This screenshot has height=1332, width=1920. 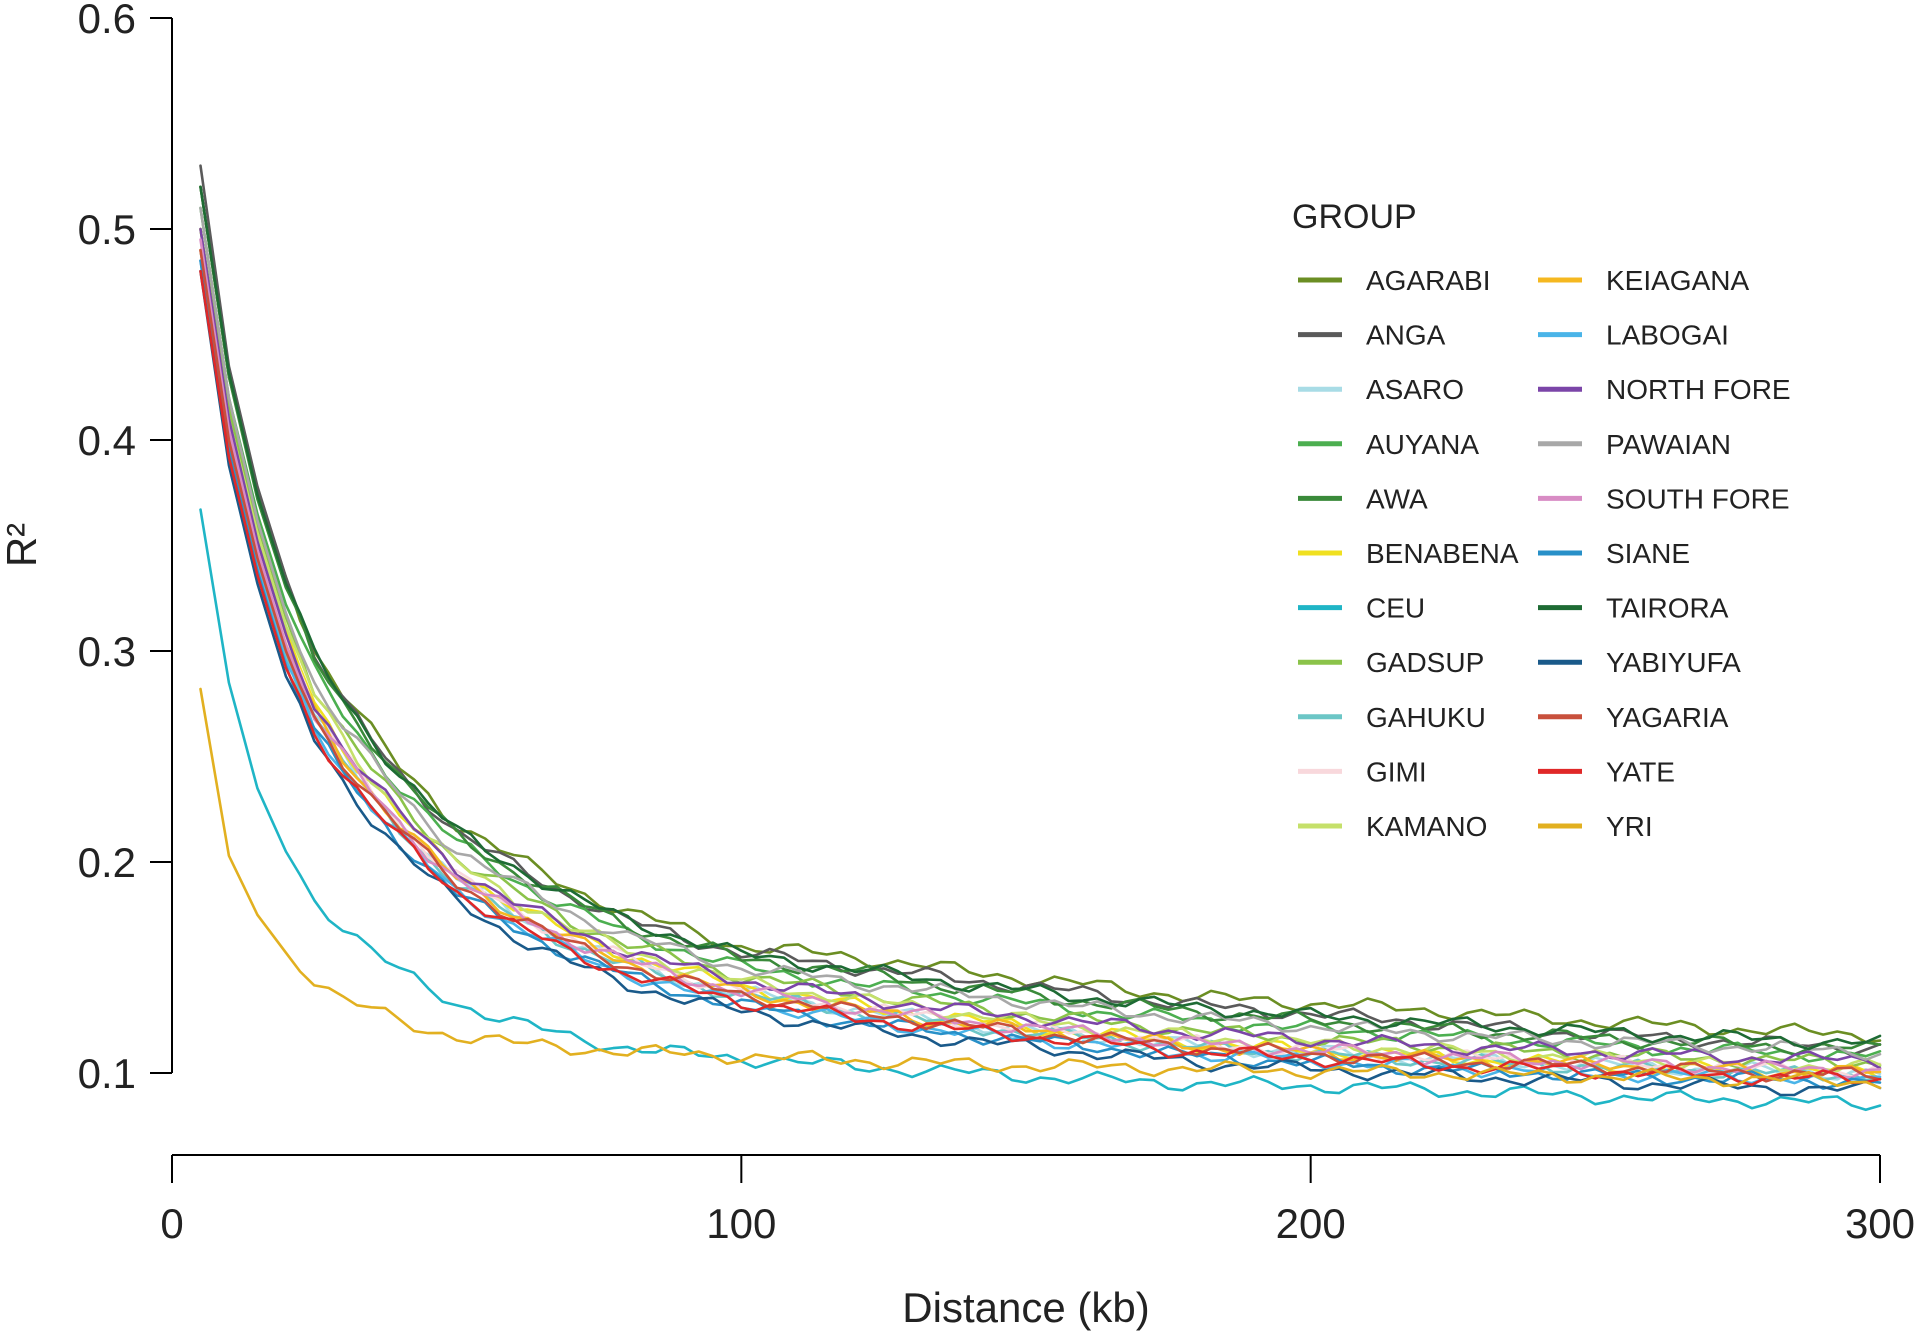 I want to click on legend-item: AWA, so click(x=1363, y=498).